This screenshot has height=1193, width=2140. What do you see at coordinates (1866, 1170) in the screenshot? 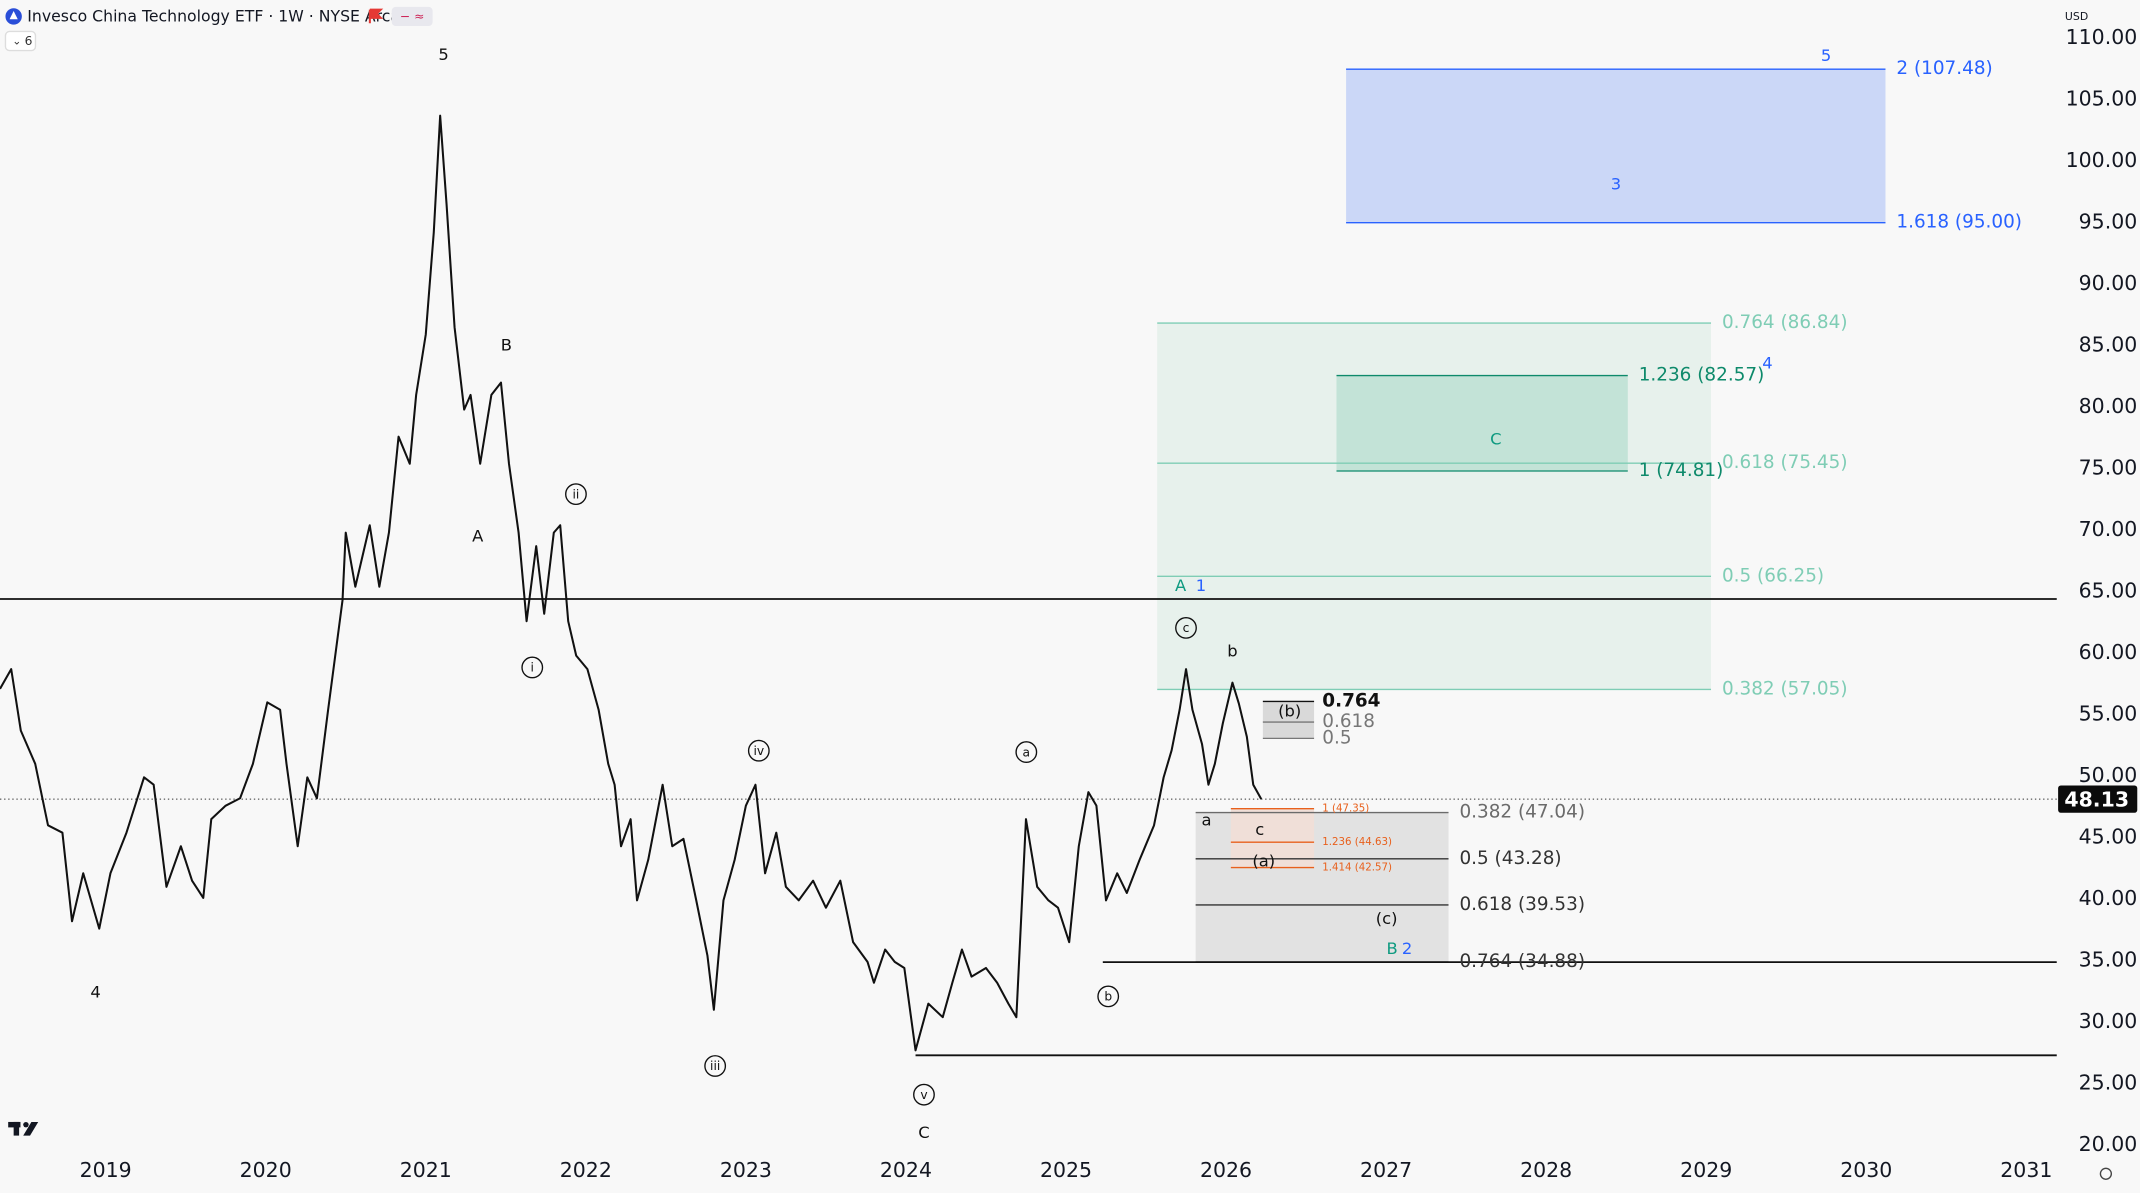
I see `x-tick-label: 2030` at bounding box center [1866, 1170].